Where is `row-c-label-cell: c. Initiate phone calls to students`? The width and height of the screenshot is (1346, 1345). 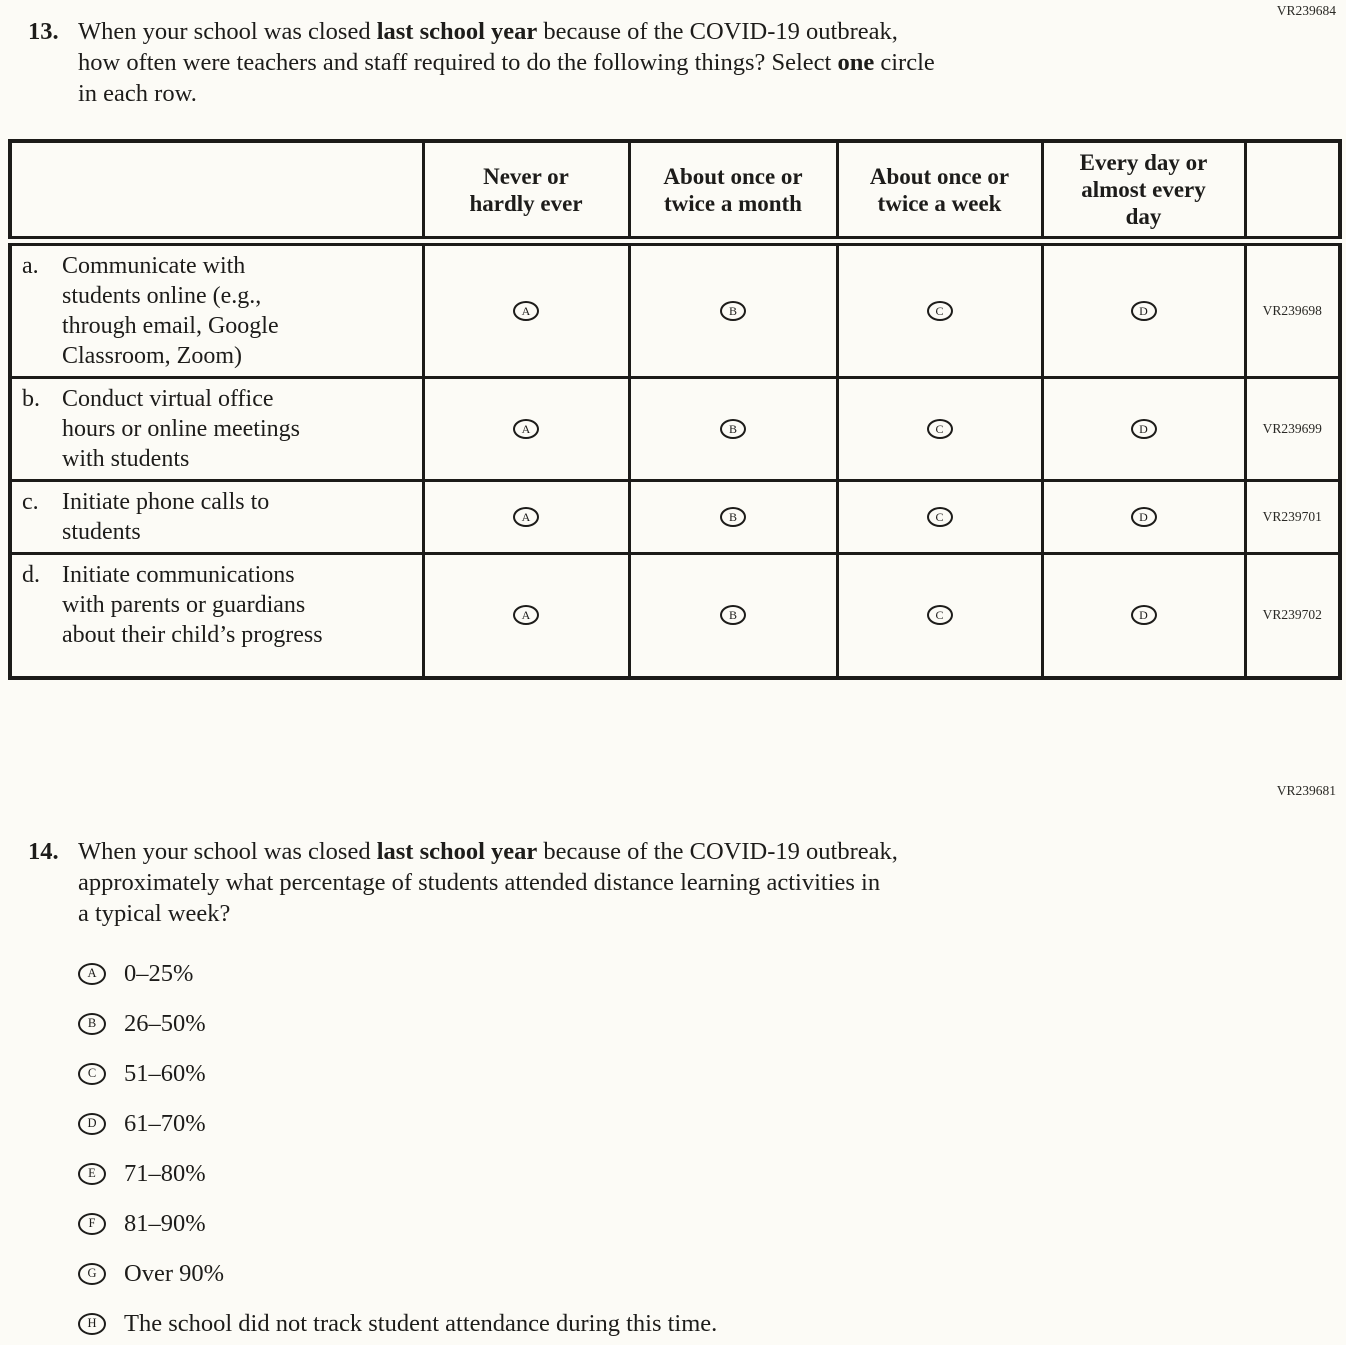 row-c-label-cell: c. Initiate phone calls to students is located at coordinates (216, 517).